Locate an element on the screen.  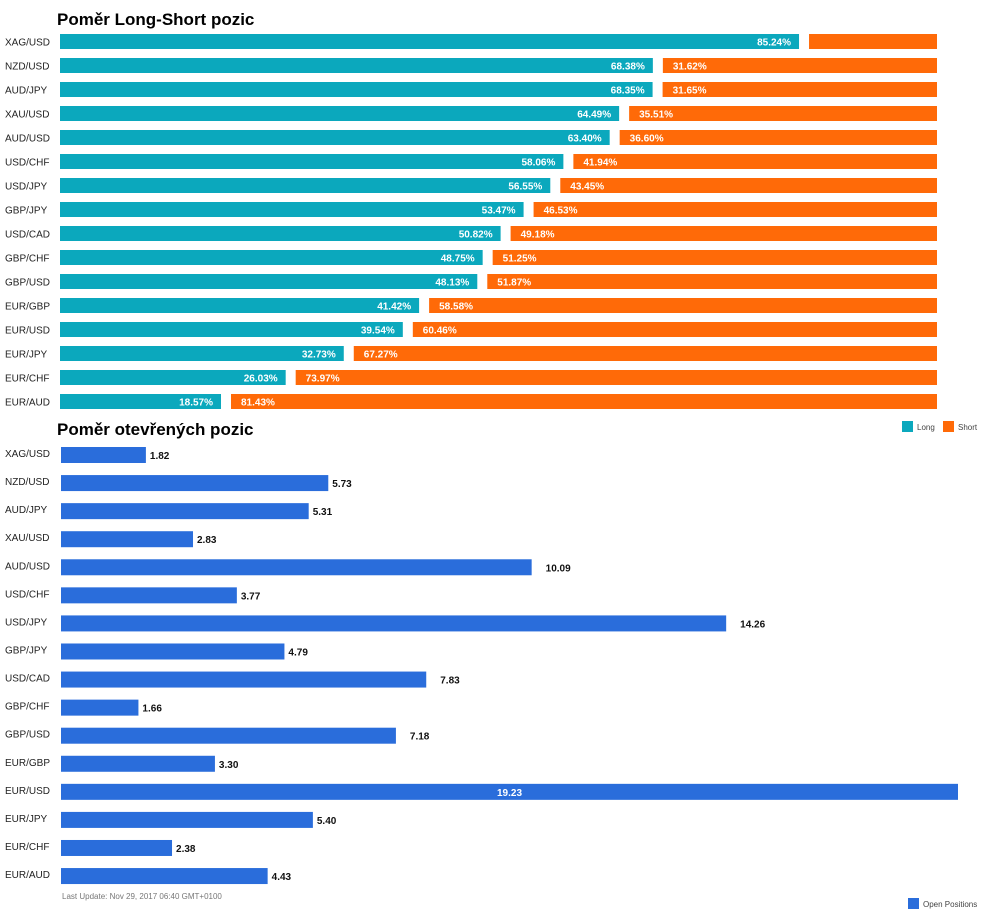
ls-category-gbp-chf: GBP/CHF is located at coordinates (27, 259).